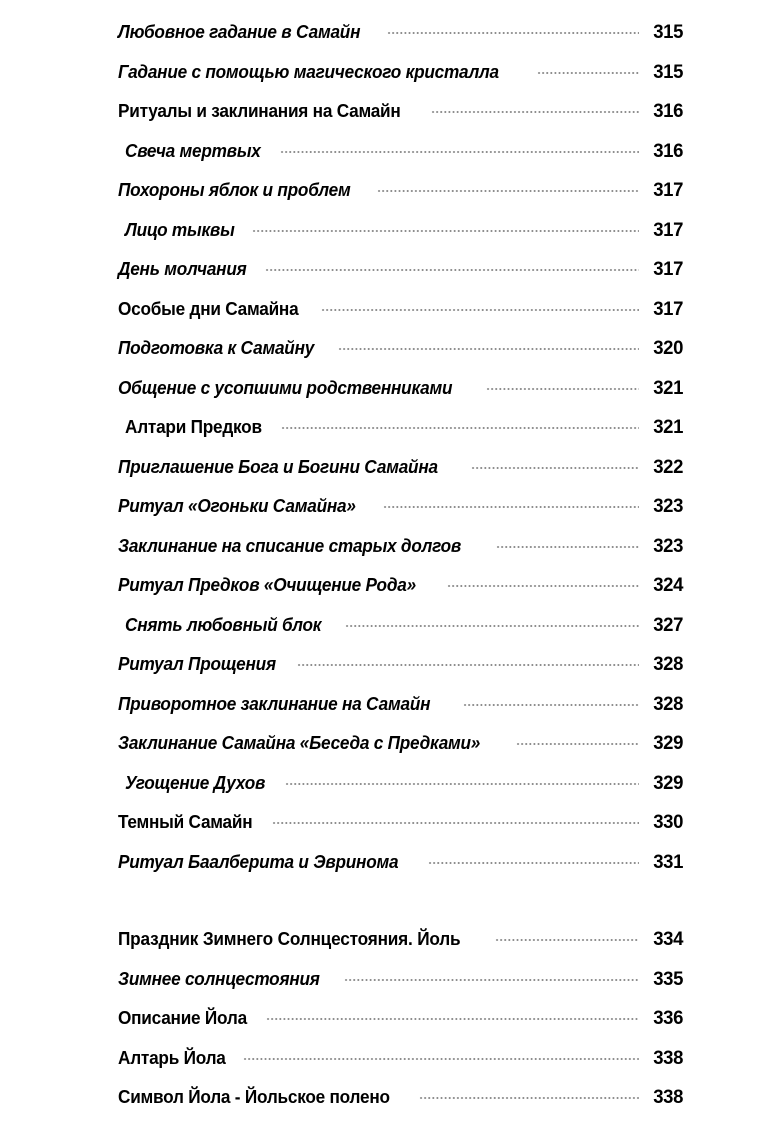  What do you see at coordinates (219, 978) in the screenshot?
I see `toc-entry-title: Зимнее солнцестояния` at bounding box center [219, 978].